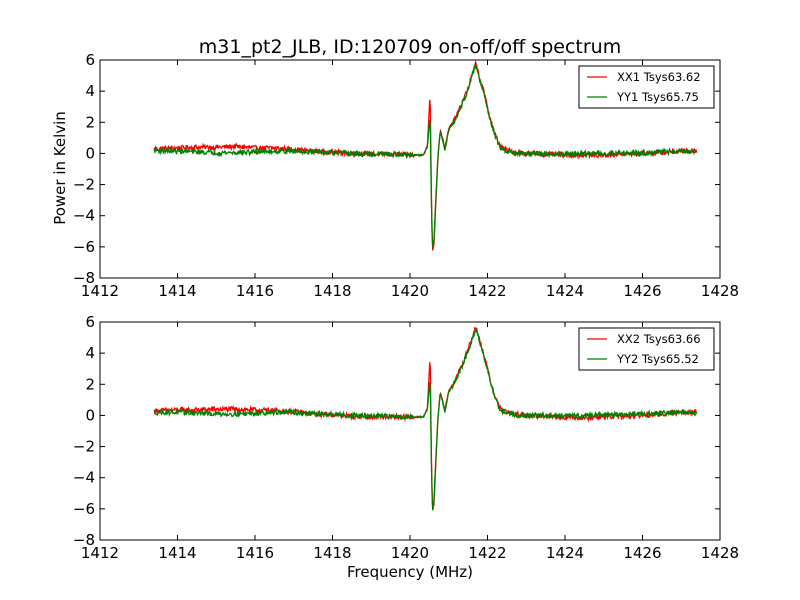 The image size is (800, 600). I want to click on legend-label: YY2 Tsys65.52, so click(657, 359).